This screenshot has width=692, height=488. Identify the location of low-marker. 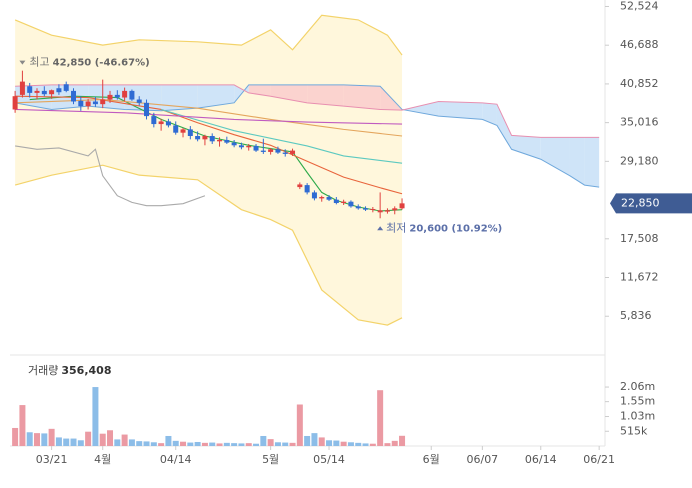
(380, 228).